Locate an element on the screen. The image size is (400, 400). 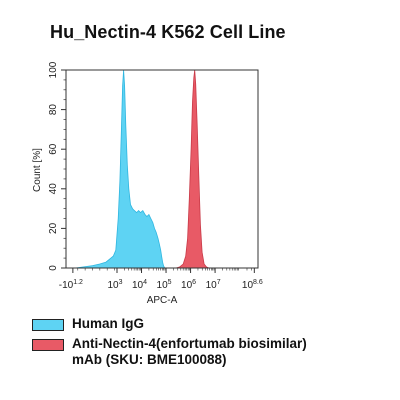
x-tick-label: 10⁵ is located at coordinates (164, 285).